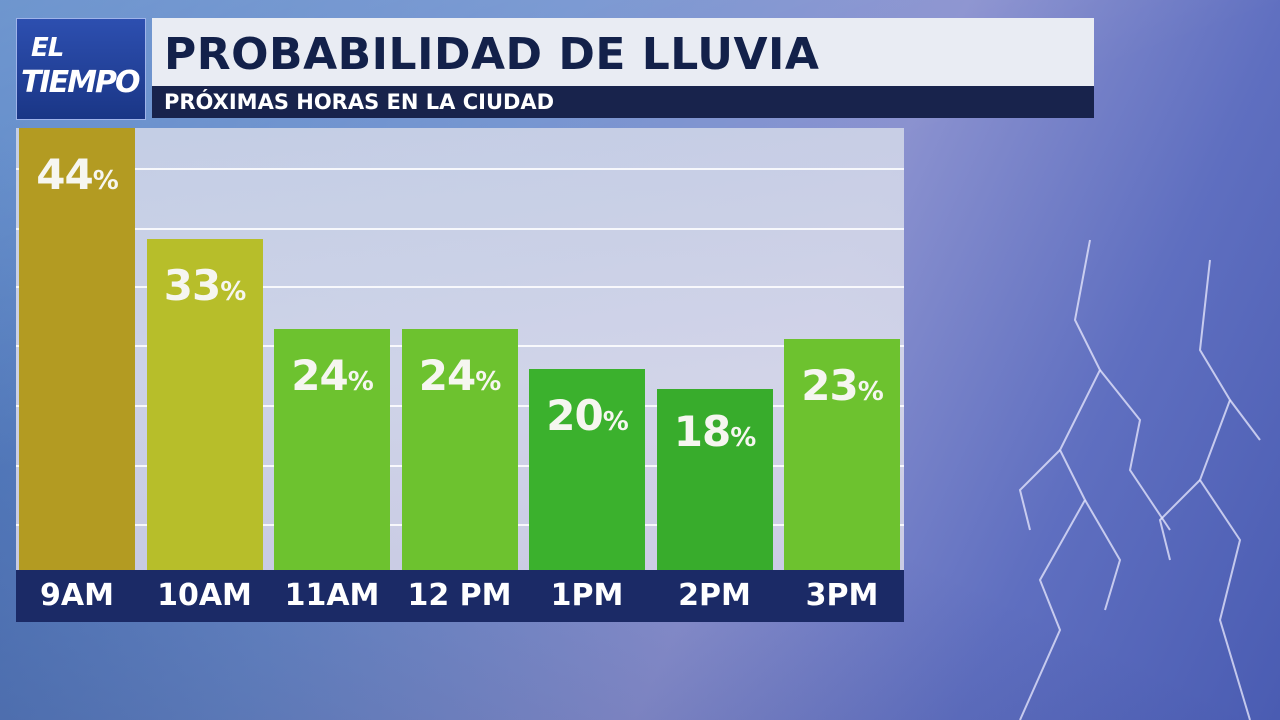  I want to click on x-tick-label: 12 PM, so click(459, 595).